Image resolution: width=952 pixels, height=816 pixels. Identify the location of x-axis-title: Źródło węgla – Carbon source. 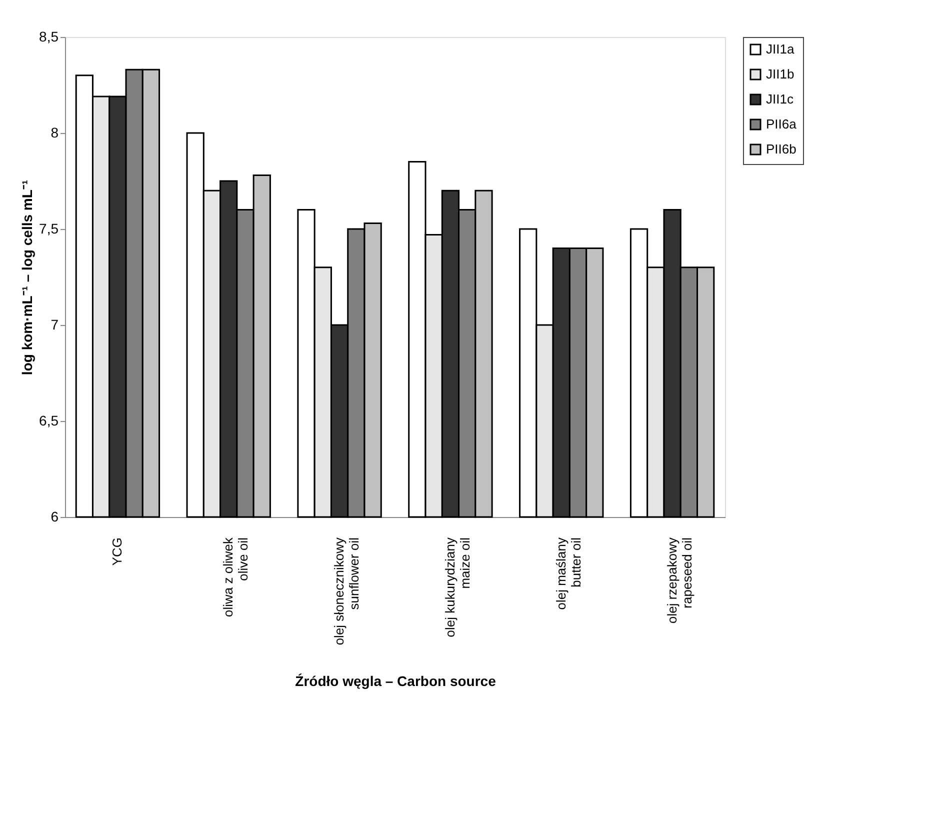
(395, 681).